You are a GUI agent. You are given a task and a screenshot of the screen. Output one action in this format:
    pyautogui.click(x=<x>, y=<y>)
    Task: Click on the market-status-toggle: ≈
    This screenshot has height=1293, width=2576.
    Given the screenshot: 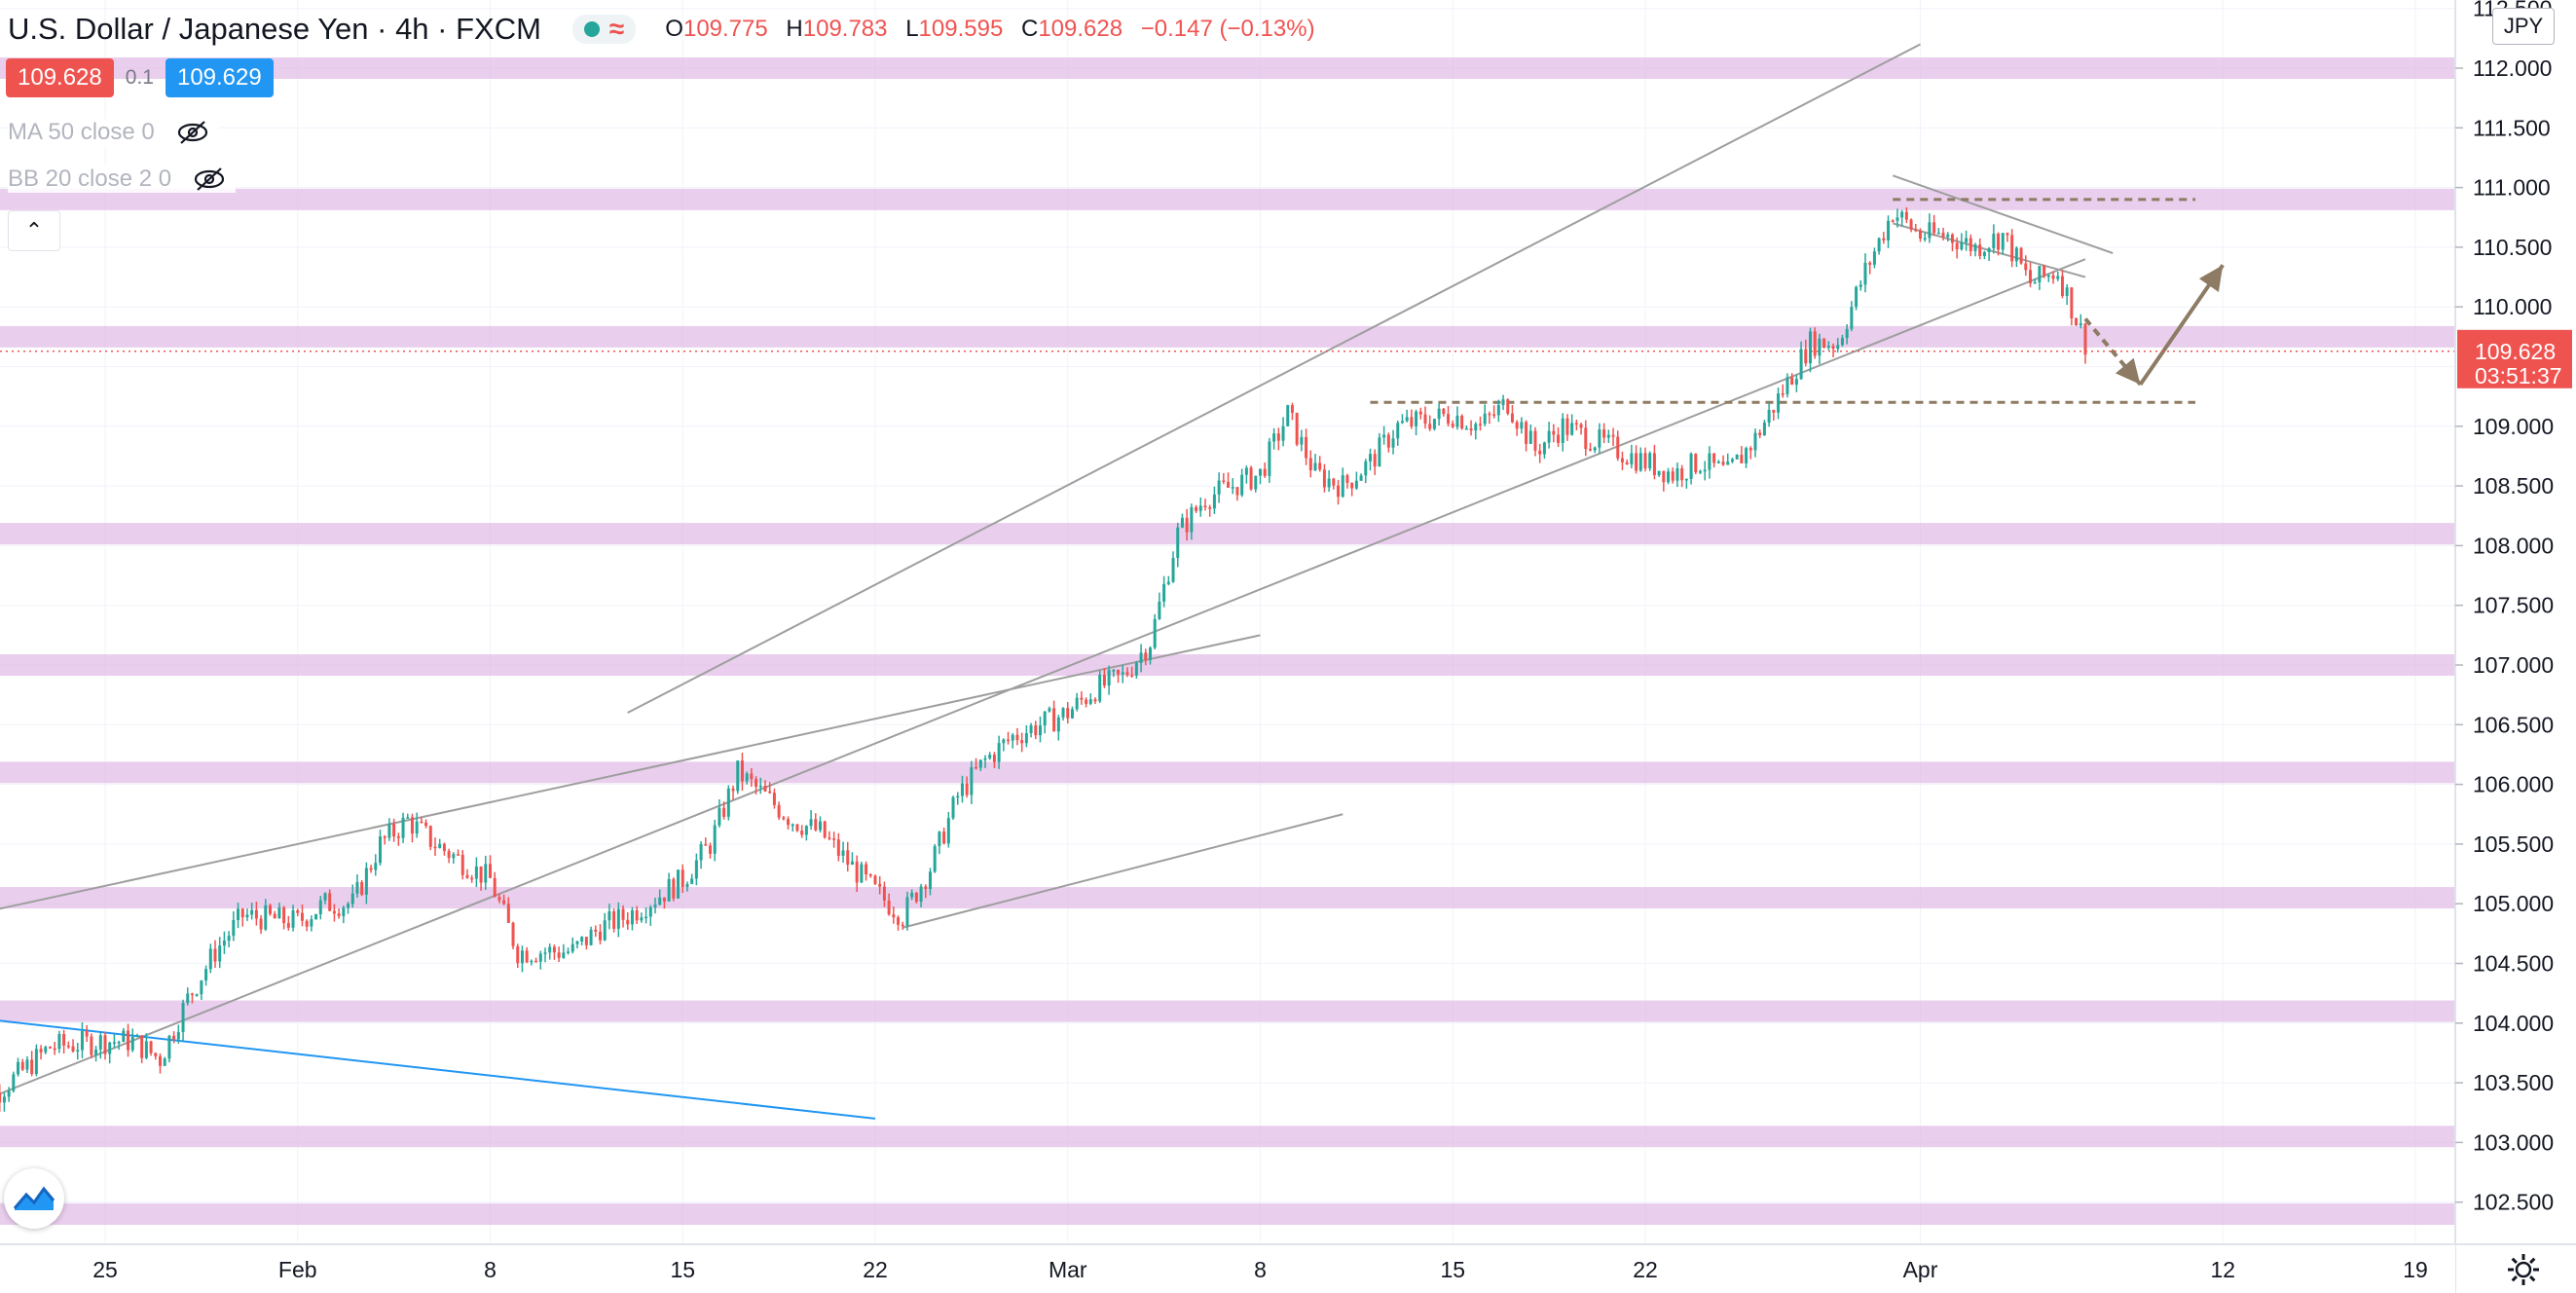 What is the action you would take?
    pyautogui.click(x=604, y=30)
    